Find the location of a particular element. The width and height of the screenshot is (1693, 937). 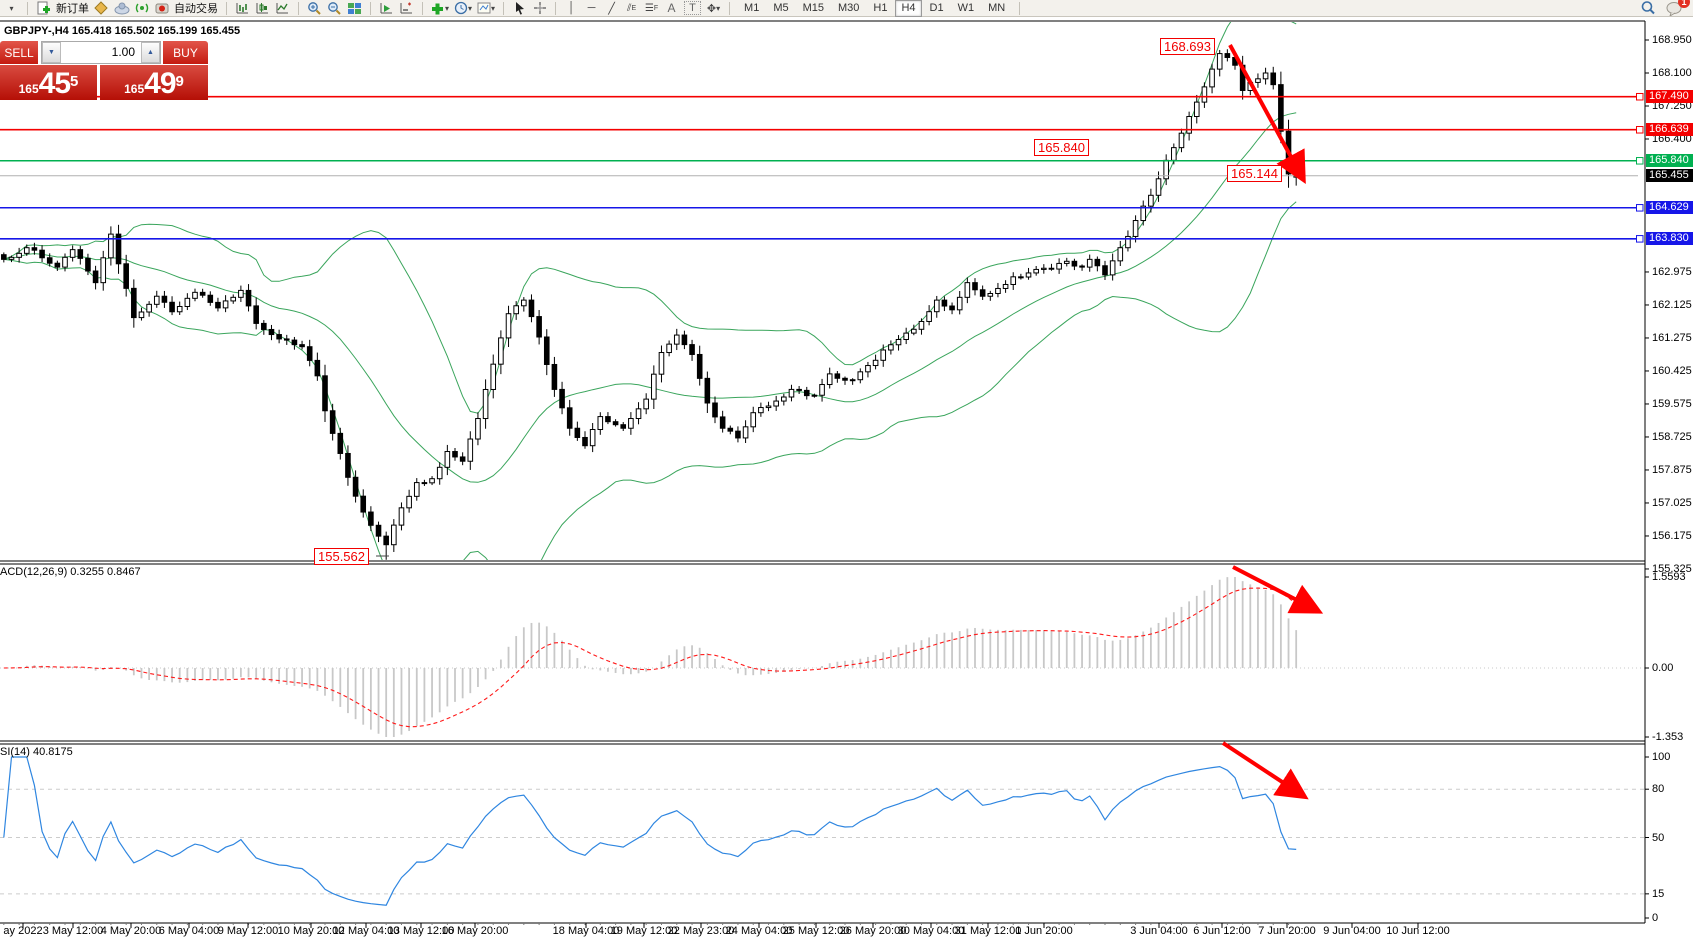

timeframe-button-W1: W1 is located at coordinates (966, 7).